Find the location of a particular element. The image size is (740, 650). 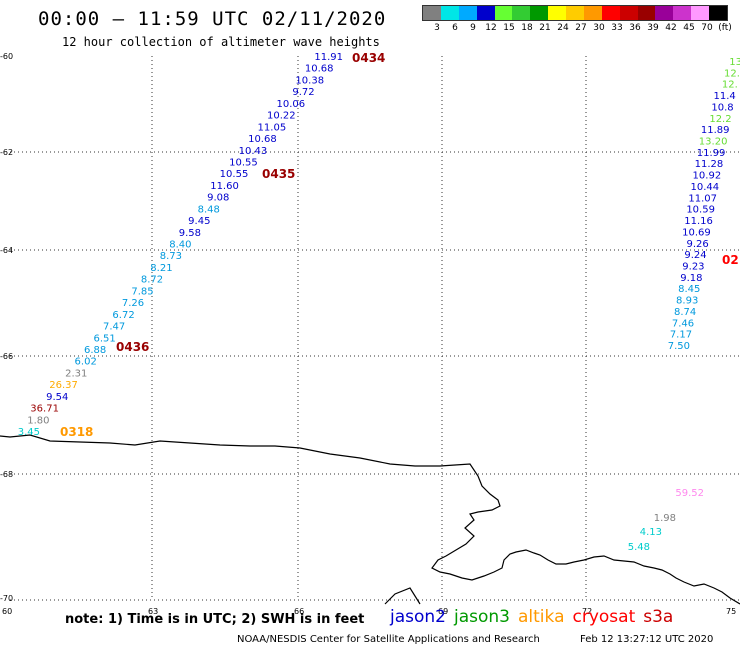

wave-value: 9.26 is located at coordinates (697, 244).